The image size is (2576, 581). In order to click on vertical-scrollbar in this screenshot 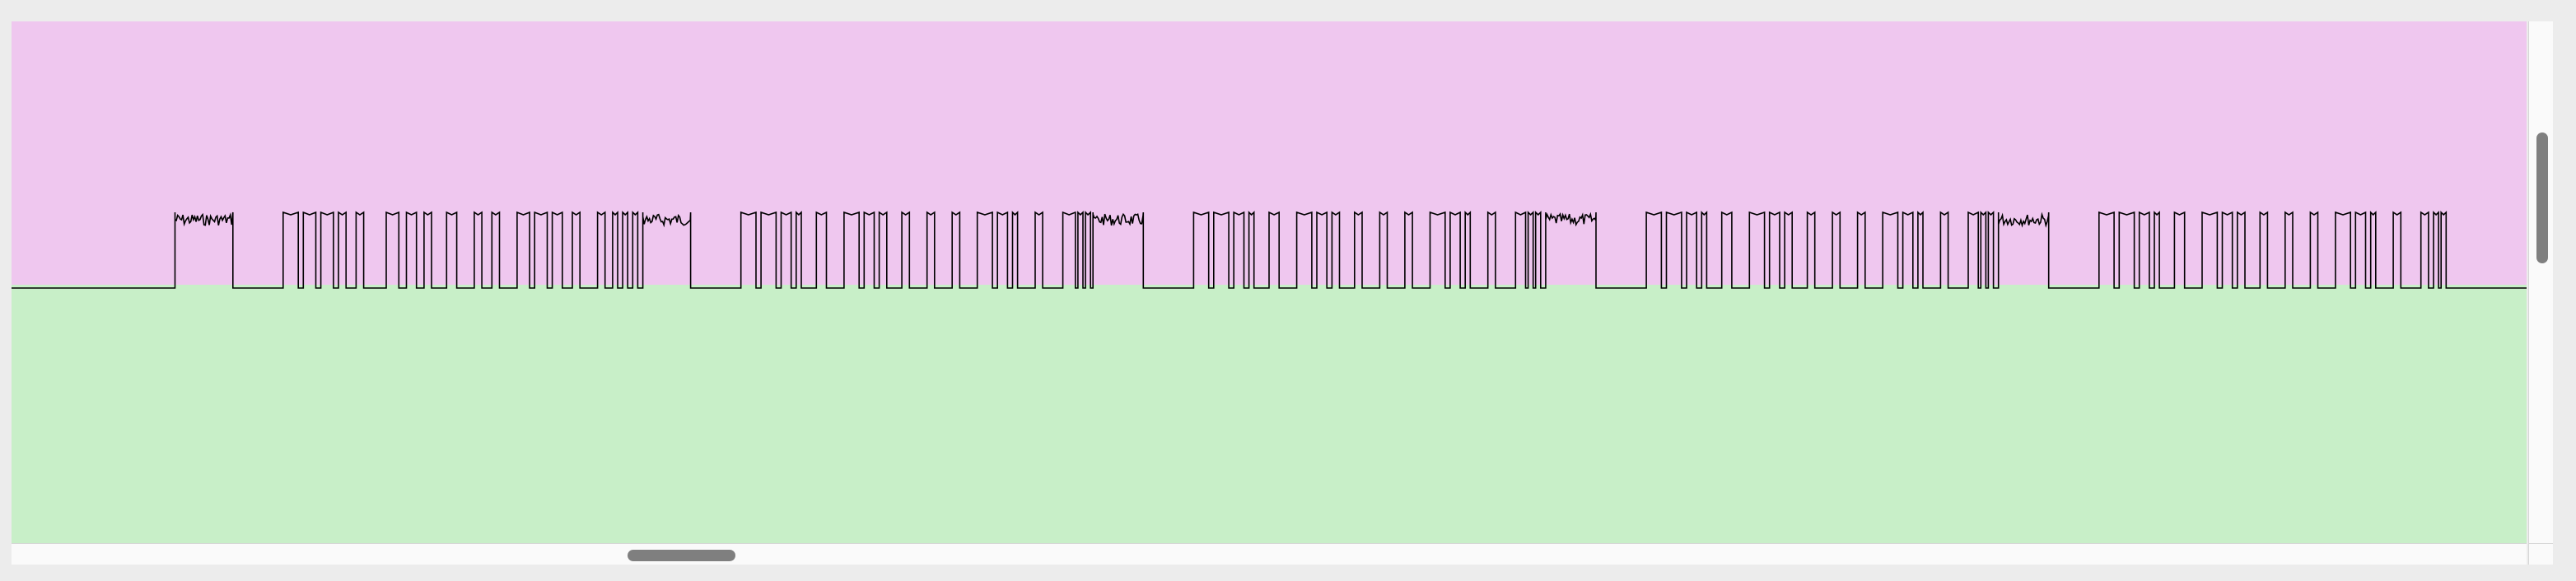, I will do `click(2540, 282)`.